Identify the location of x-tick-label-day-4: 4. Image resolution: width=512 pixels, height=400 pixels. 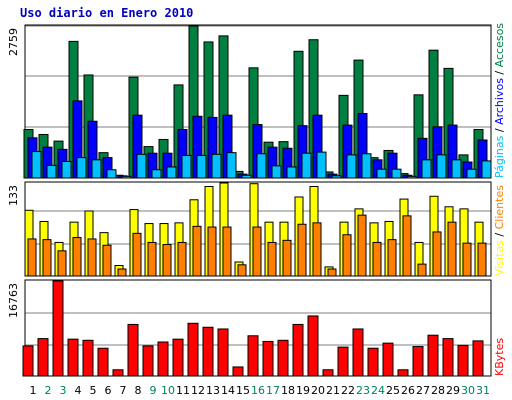
(78, 390).